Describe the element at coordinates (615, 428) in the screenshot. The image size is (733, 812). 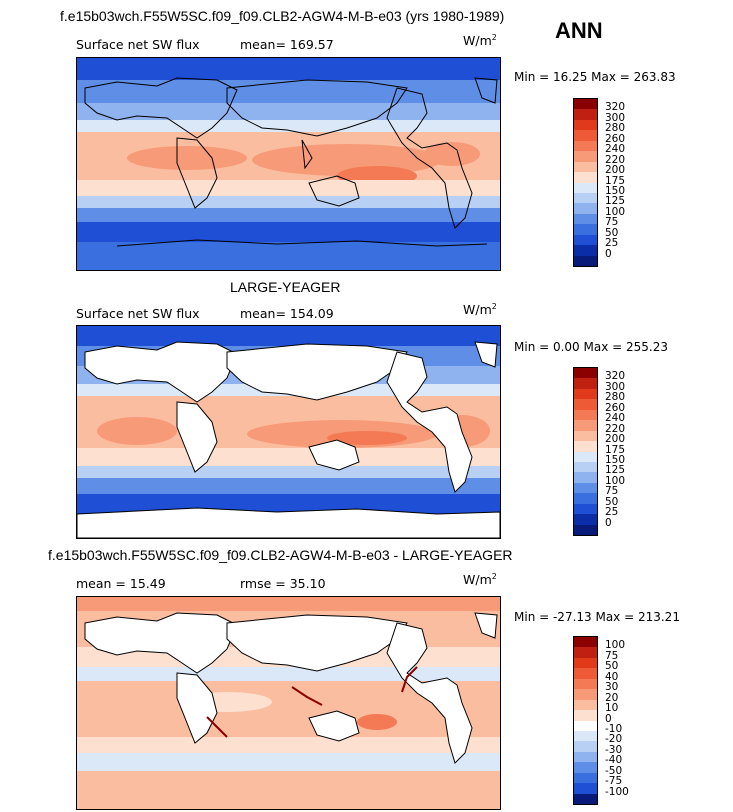
I see `colorbar-tick-label: 220` at that location.